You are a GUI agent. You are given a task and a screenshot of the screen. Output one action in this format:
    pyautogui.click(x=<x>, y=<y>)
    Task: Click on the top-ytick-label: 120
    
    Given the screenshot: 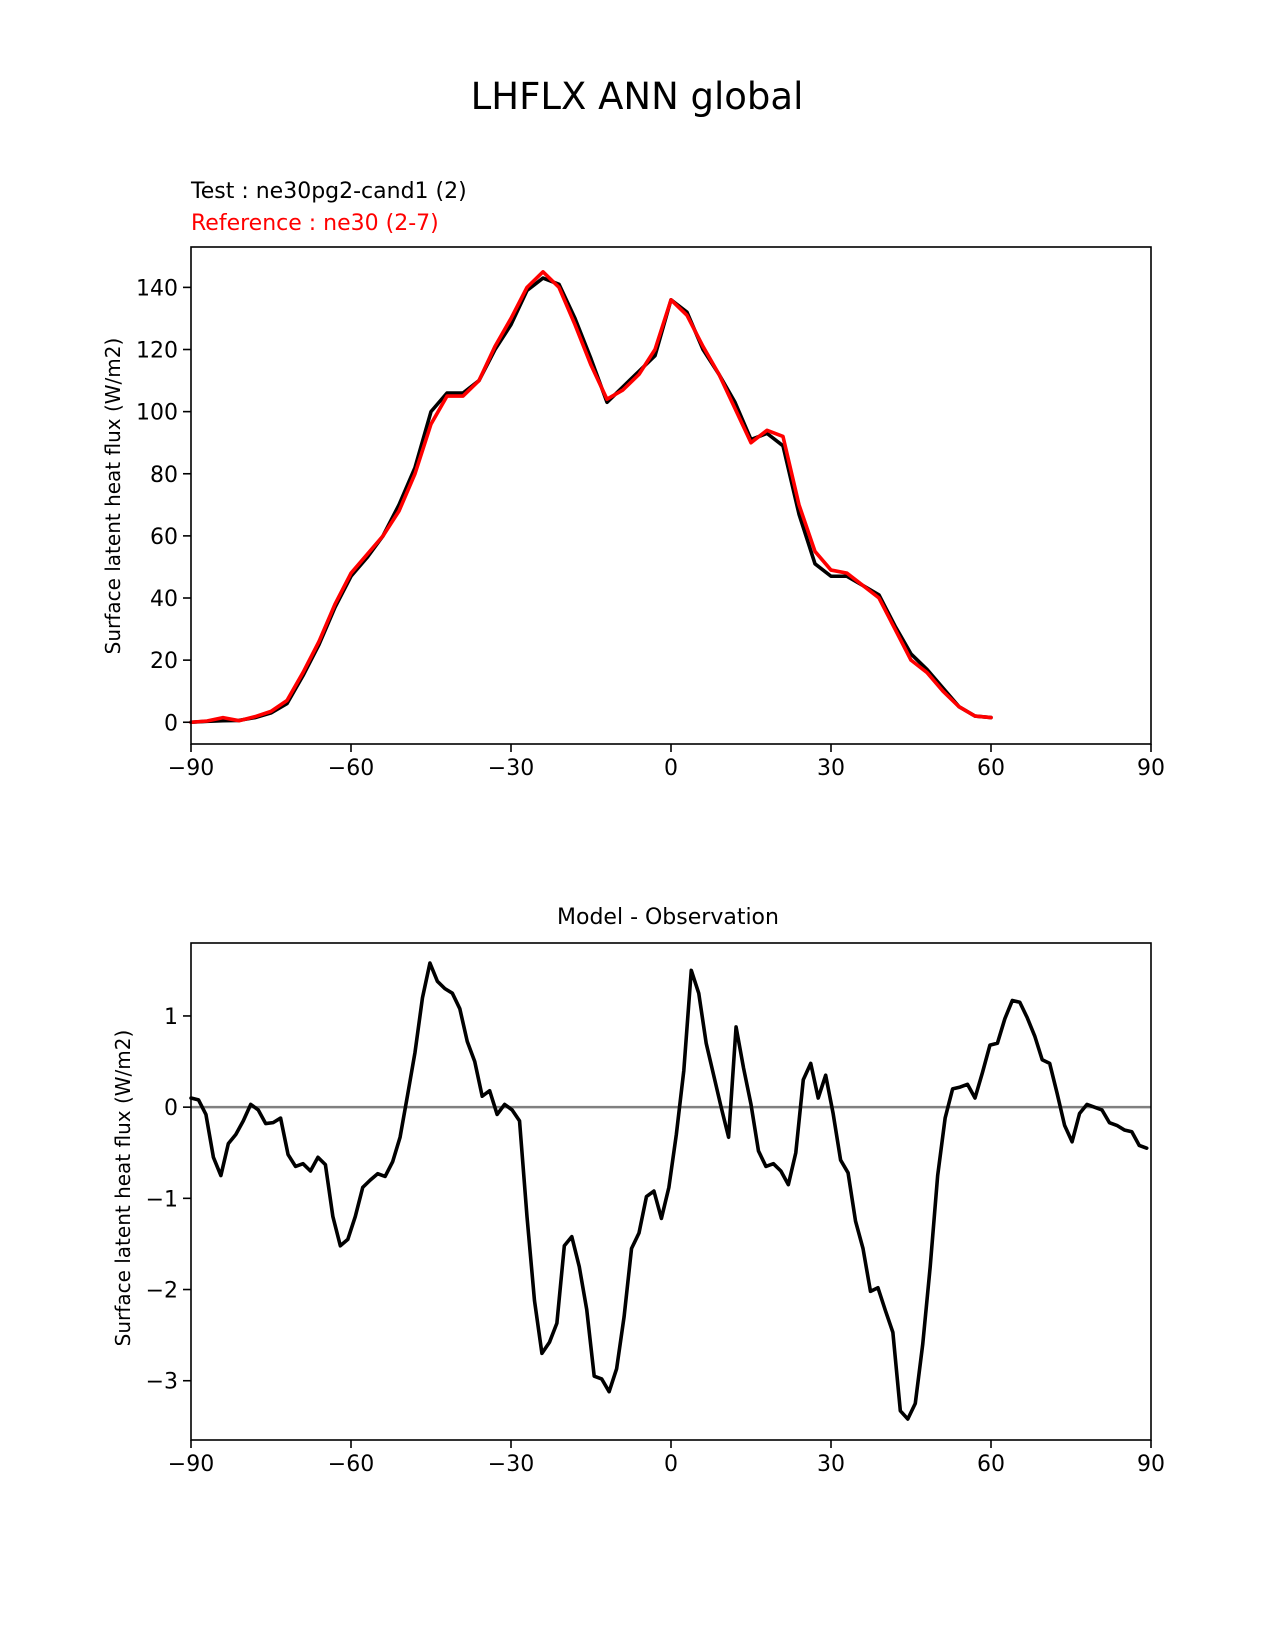 What is the action you would take?
    pyautogui.click(x=157, y=351)
    